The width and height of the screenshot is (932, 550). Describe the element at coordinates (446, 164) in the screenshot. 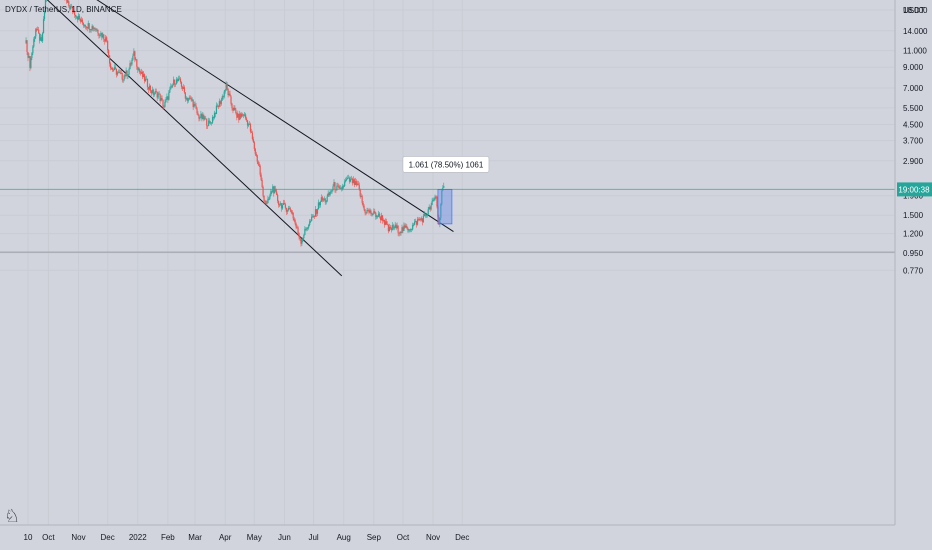

I see `measure-label-box` at that location.